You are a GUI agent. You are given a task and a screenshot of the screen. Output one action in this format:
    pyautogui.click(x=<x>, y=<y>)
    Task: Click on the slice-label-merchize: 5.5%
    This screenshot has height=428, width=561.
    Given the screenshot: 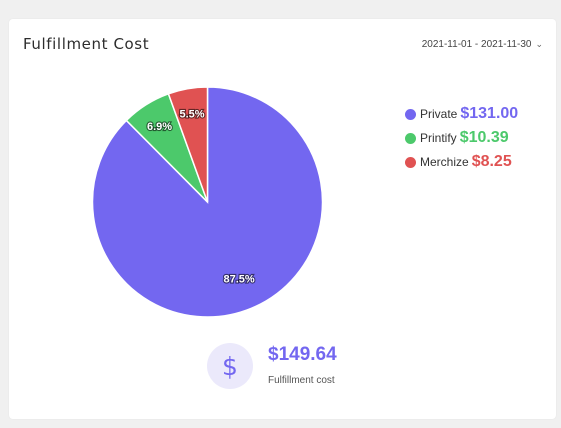 What is the action you would take?
    pyautogui.click(x=192, y=115)
    